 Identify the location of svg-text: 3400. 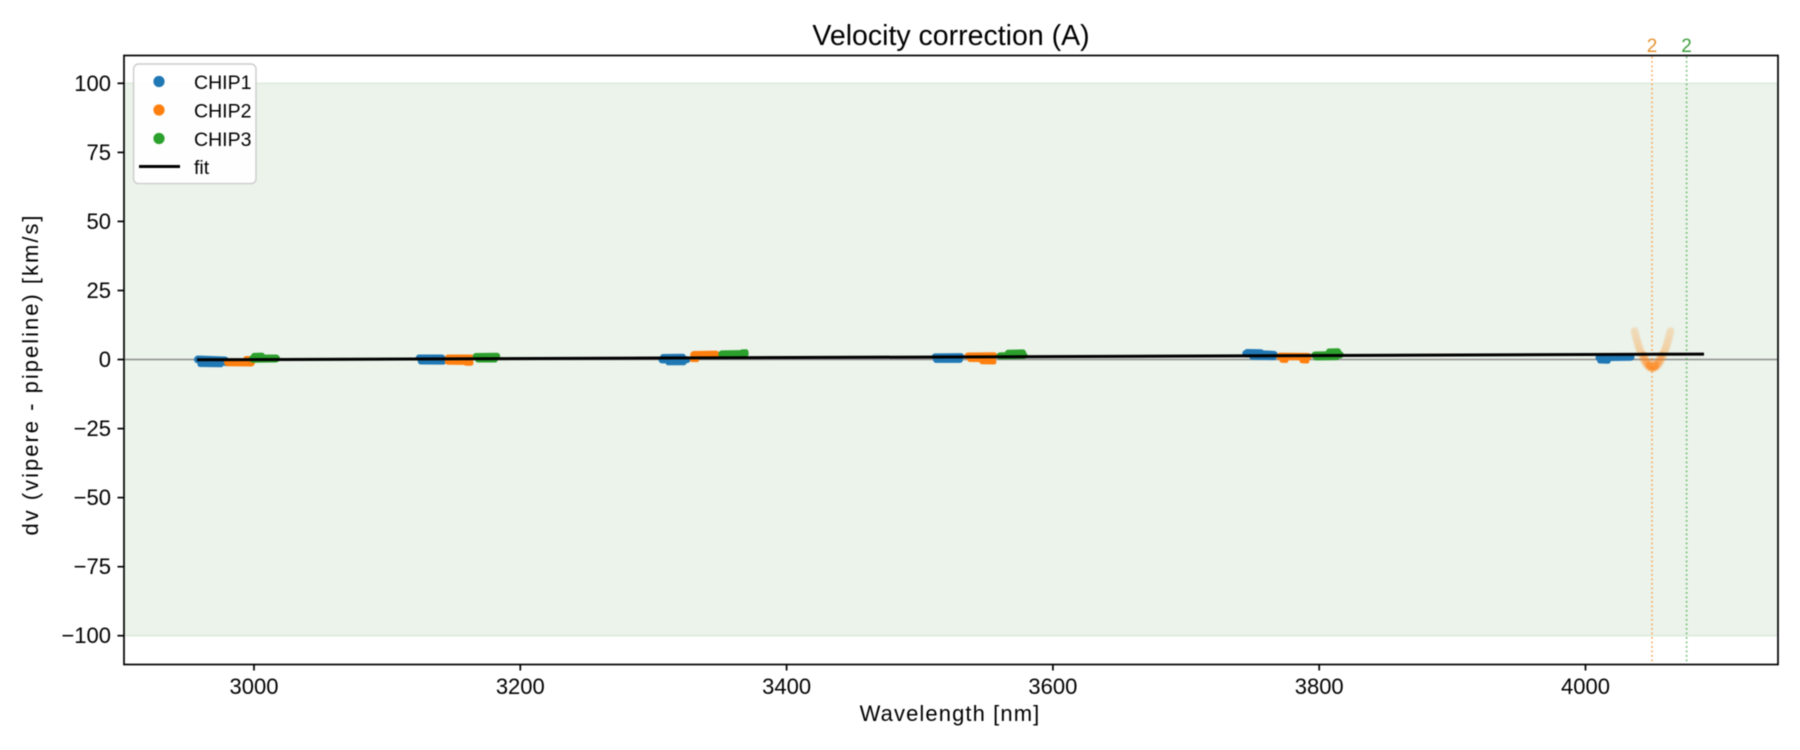
(786, 686).